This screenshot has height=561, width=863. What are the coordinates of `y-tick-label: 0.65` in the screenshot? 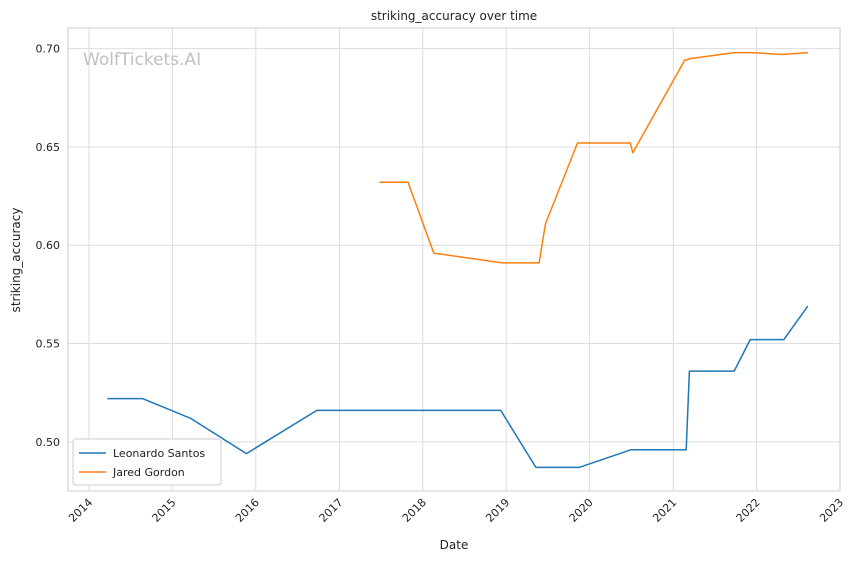 It's located at (48, 147).